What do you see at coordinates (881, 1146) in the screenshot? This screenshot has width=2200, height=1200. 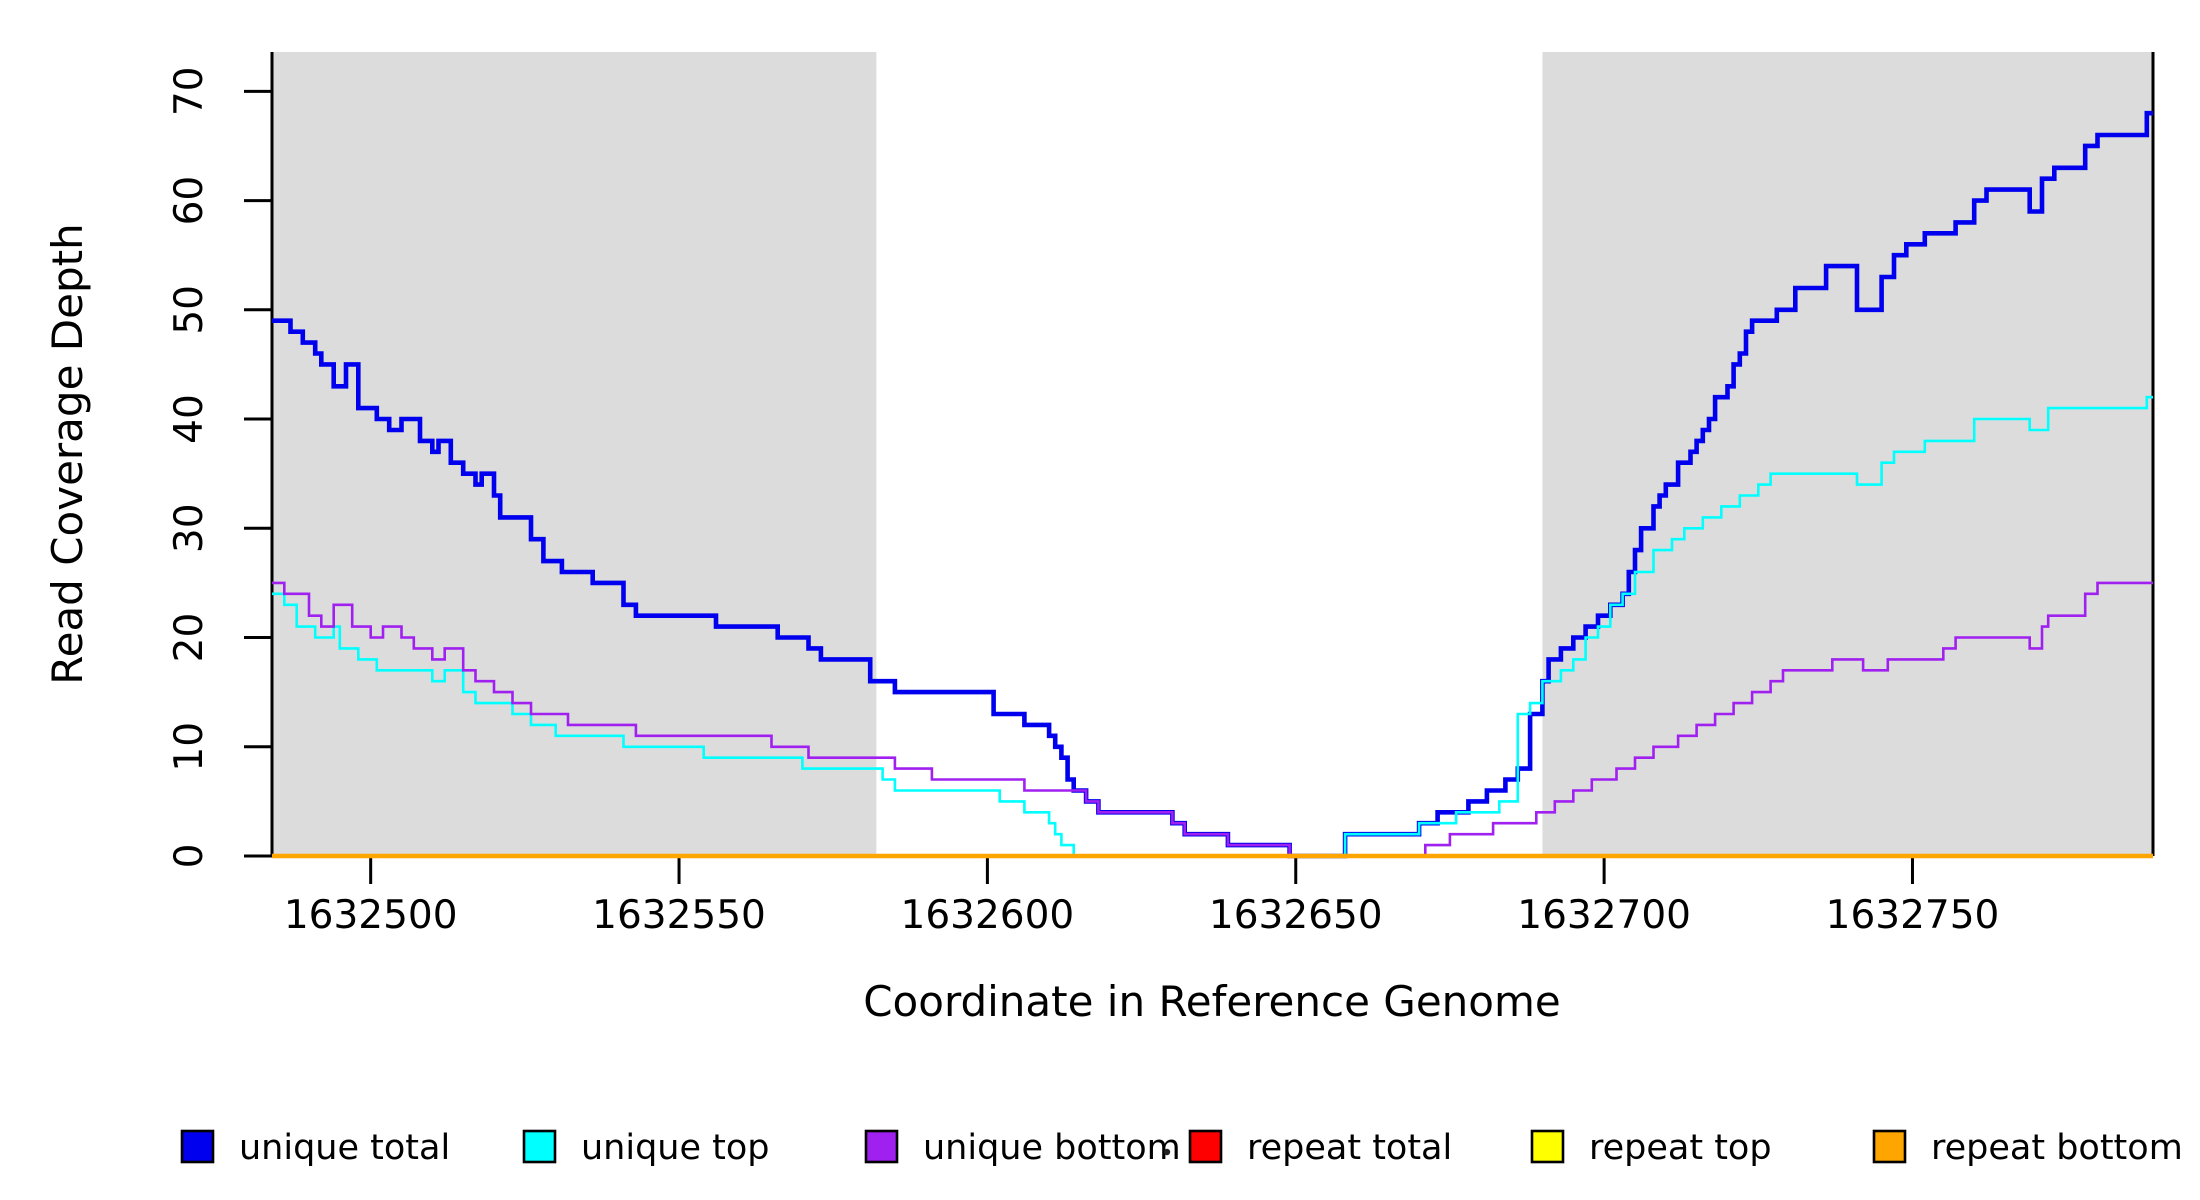 I see `legend-swatch-unique-bottom` at bounding box center [881, 1146].